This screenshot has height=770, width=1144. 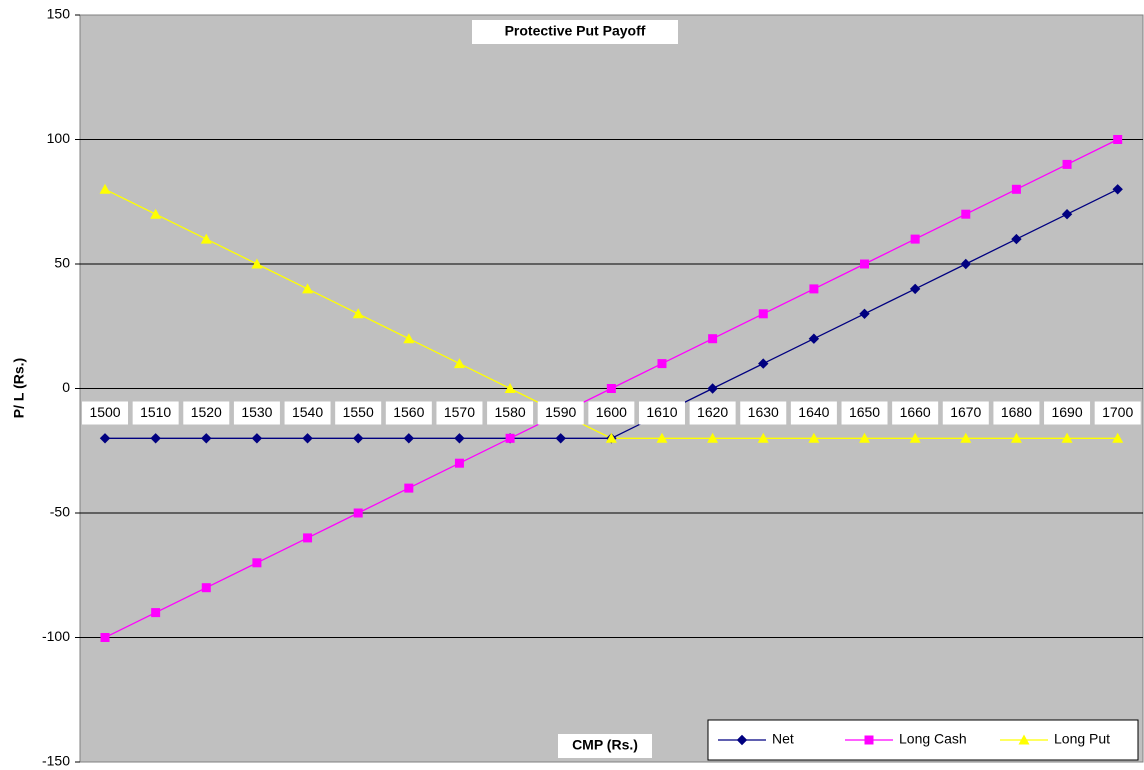 I want to click on x-label-box, so click(x=605, y=746).